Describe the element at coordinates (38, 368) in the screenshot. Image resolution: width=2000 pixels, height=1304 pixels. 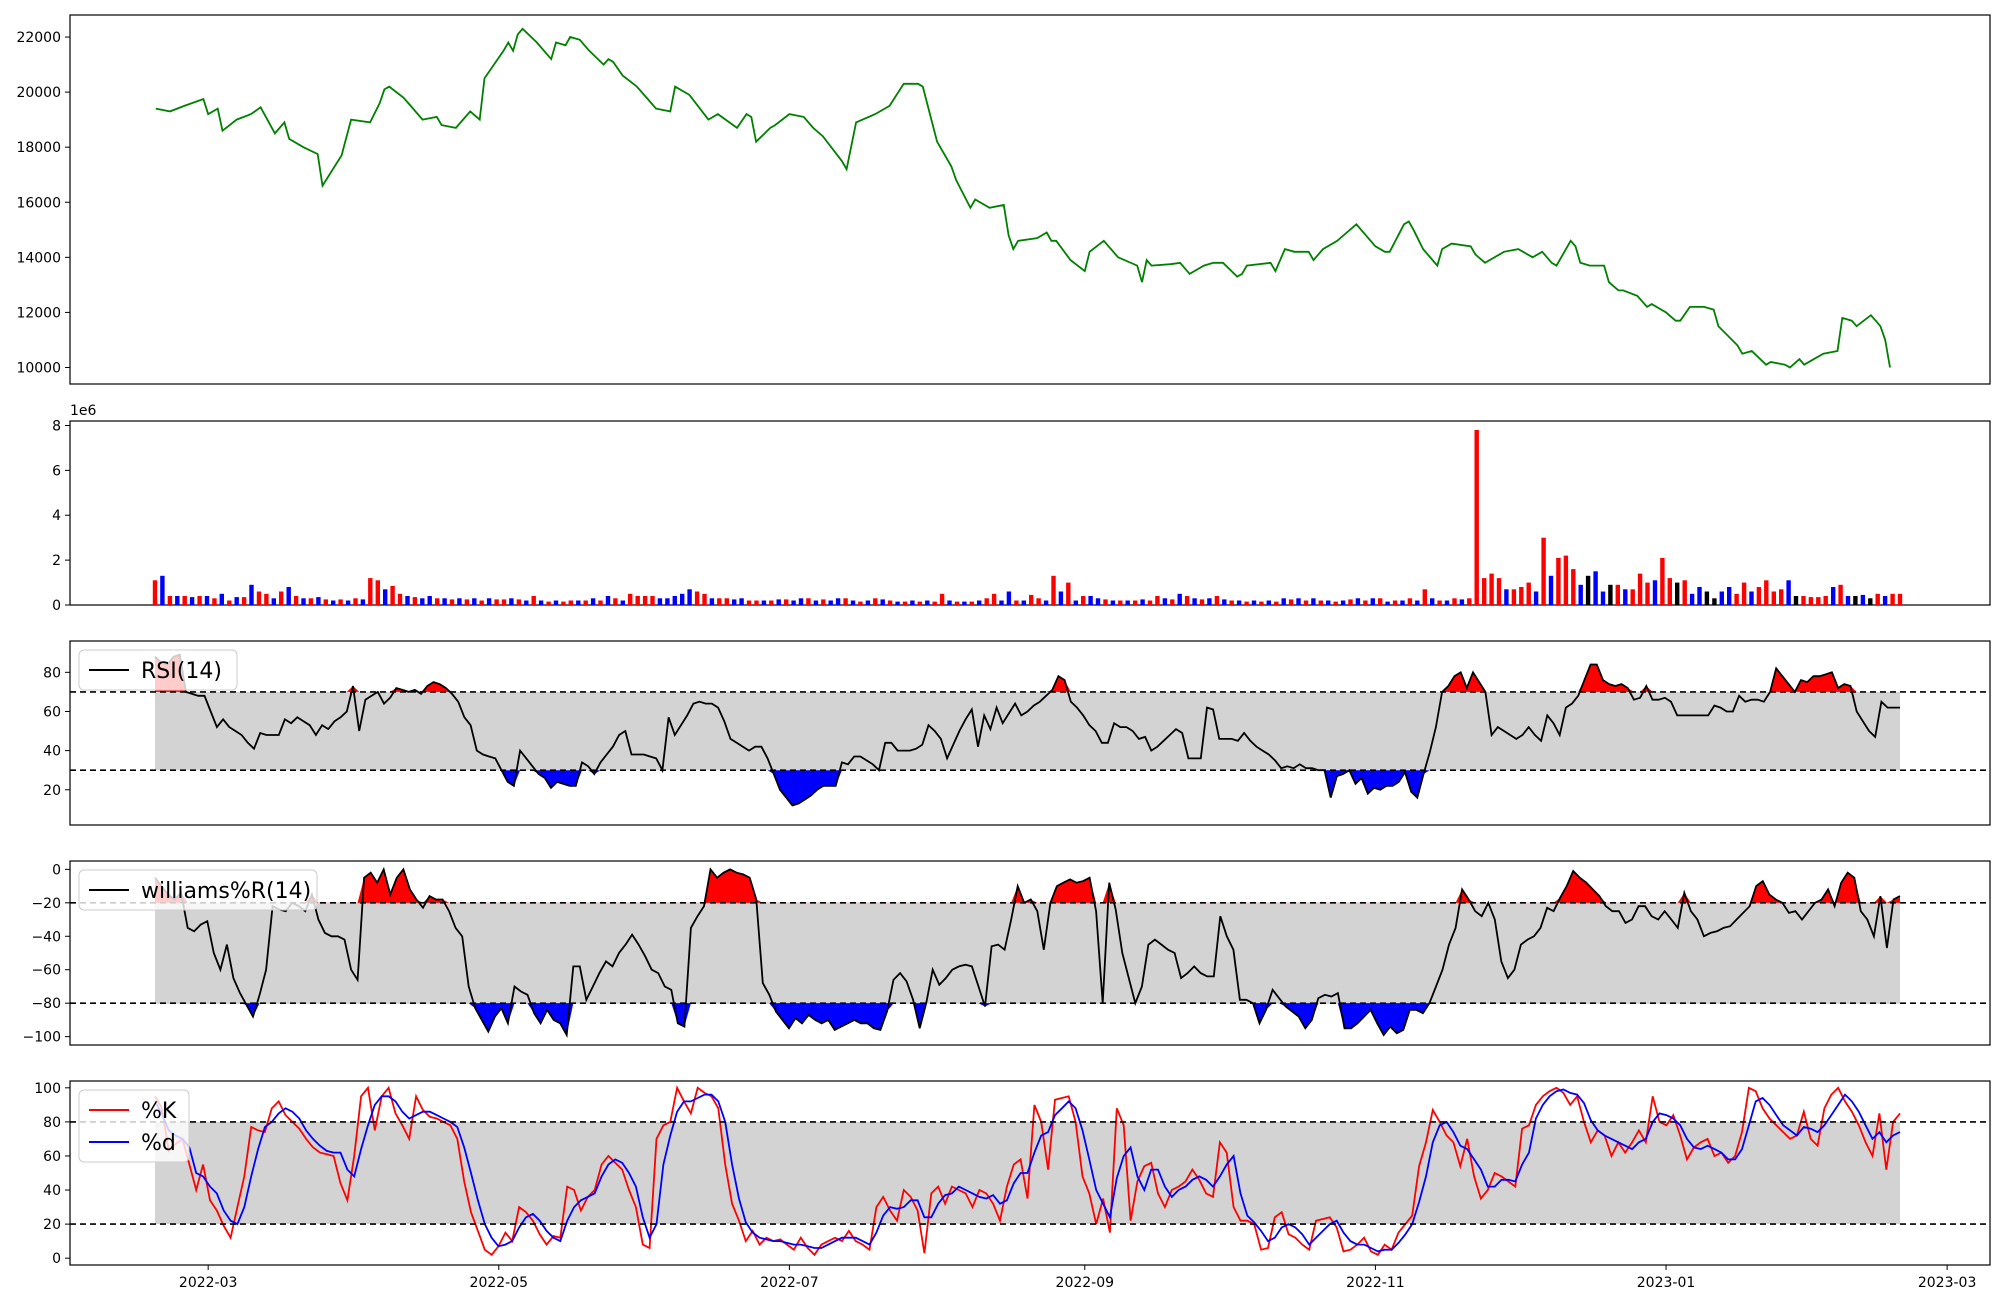
I see `price-ytick-label-0: 10000` at that location.